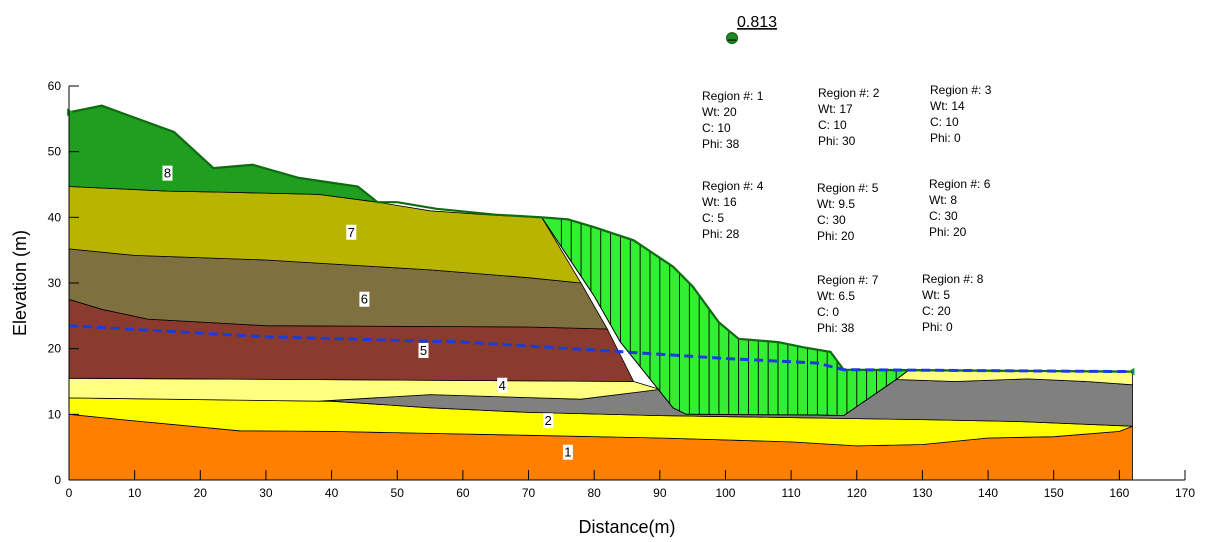  I want to click on layer-label-5: 5, so click(423, 350).